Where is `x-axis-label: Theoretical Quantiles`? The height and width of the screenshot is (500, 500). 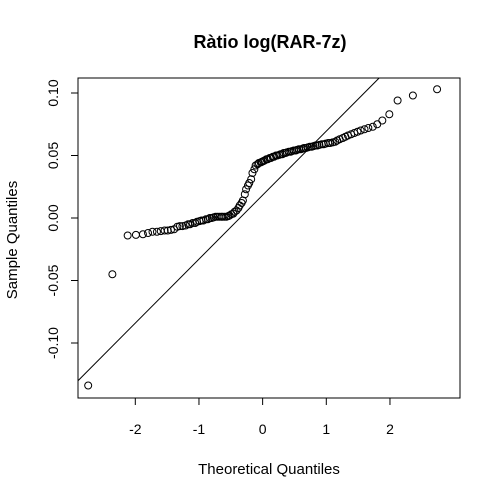 x-axis-label: Theoretical Quantiles is located at coordinates (269, 469).